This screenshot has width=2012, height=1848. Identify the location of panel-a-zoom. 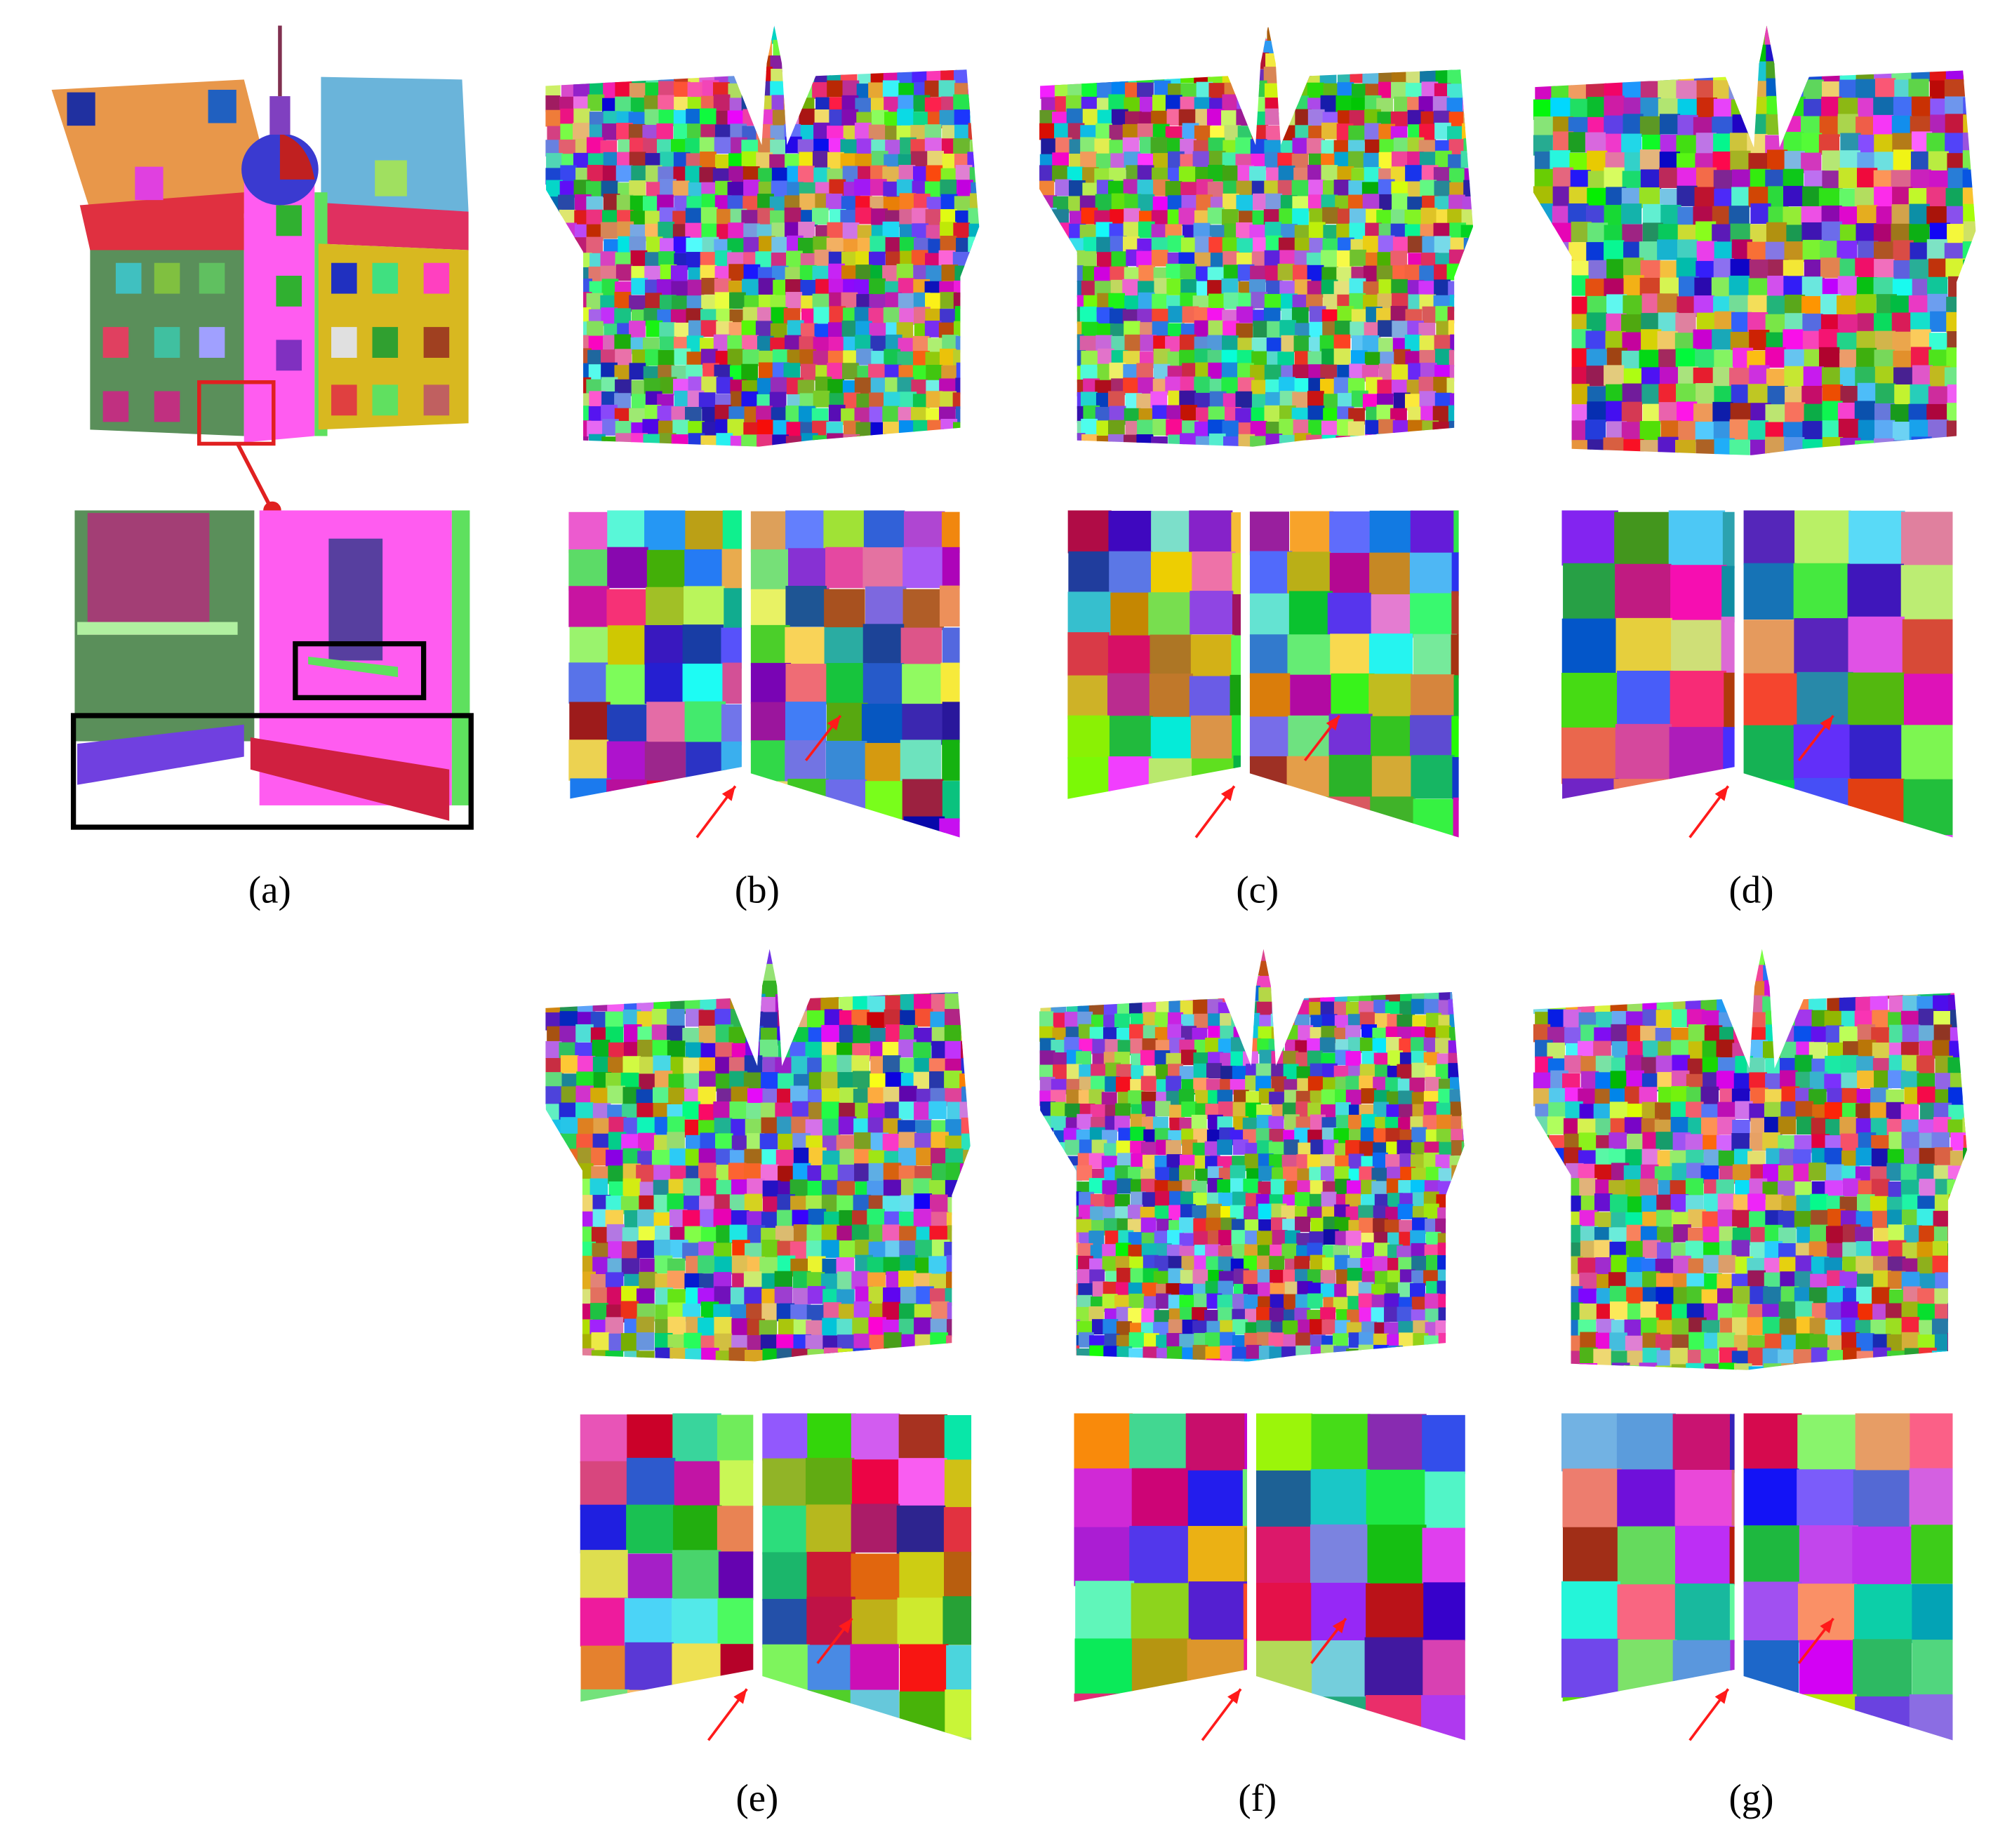
(272, 670).